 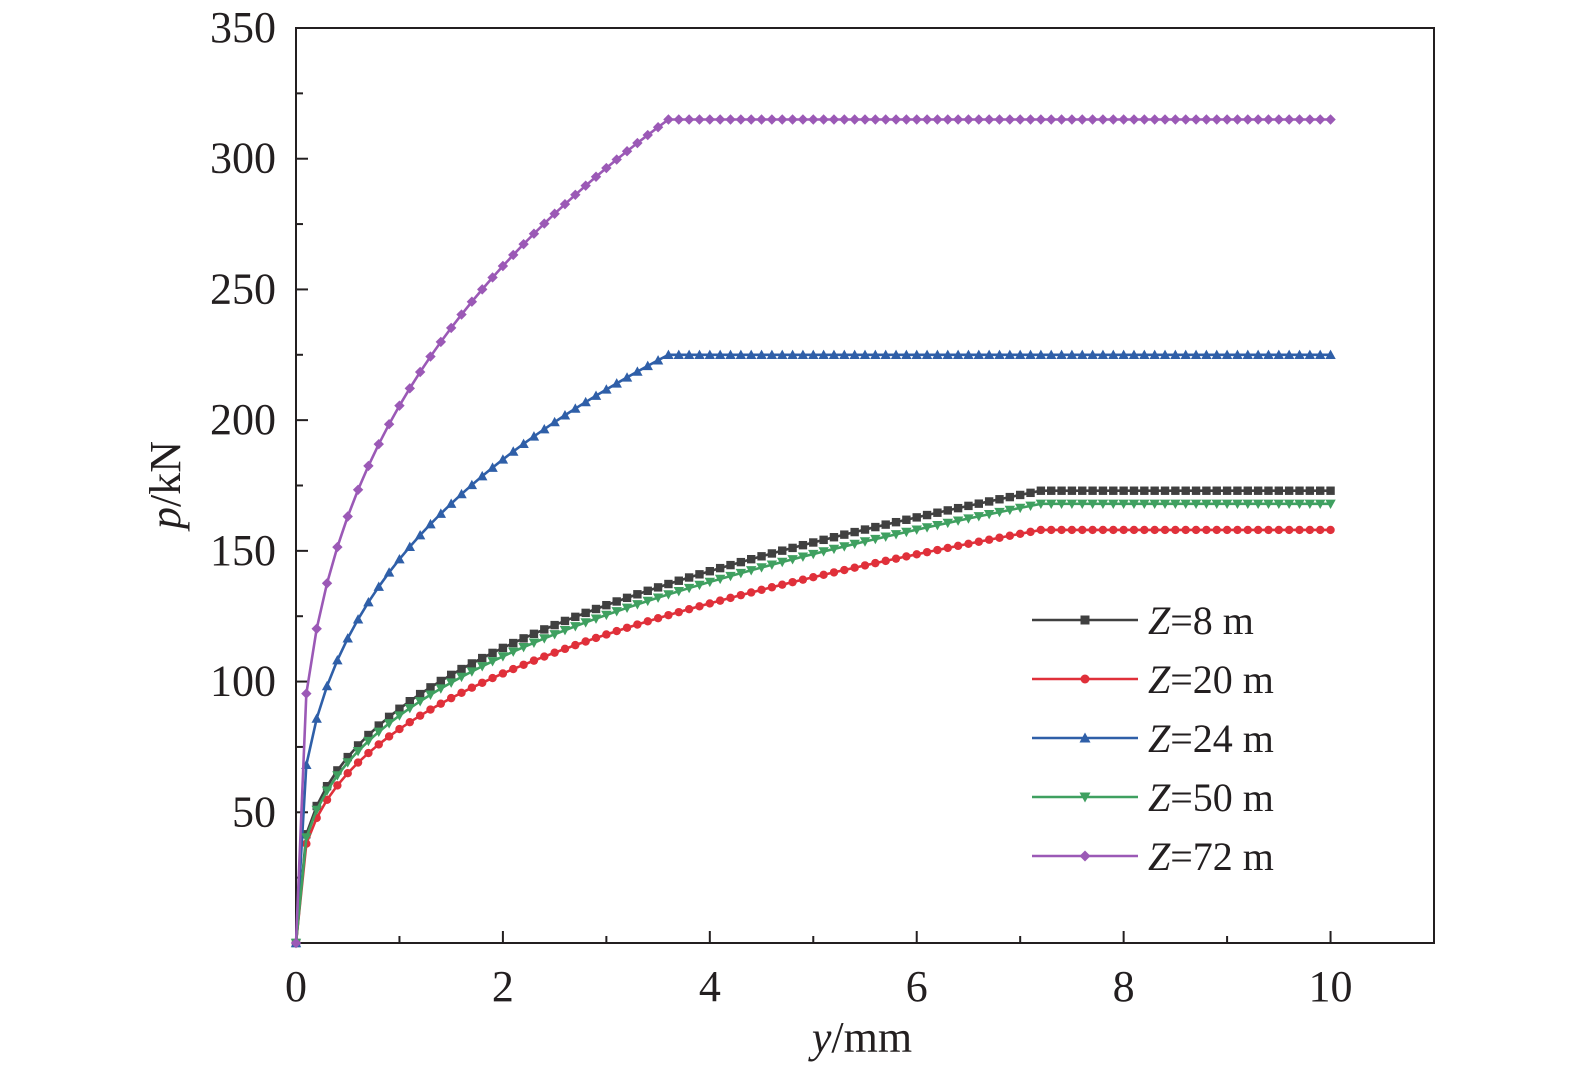 I want to click on x-tick-label: 10, so click(x=1331, y=986).